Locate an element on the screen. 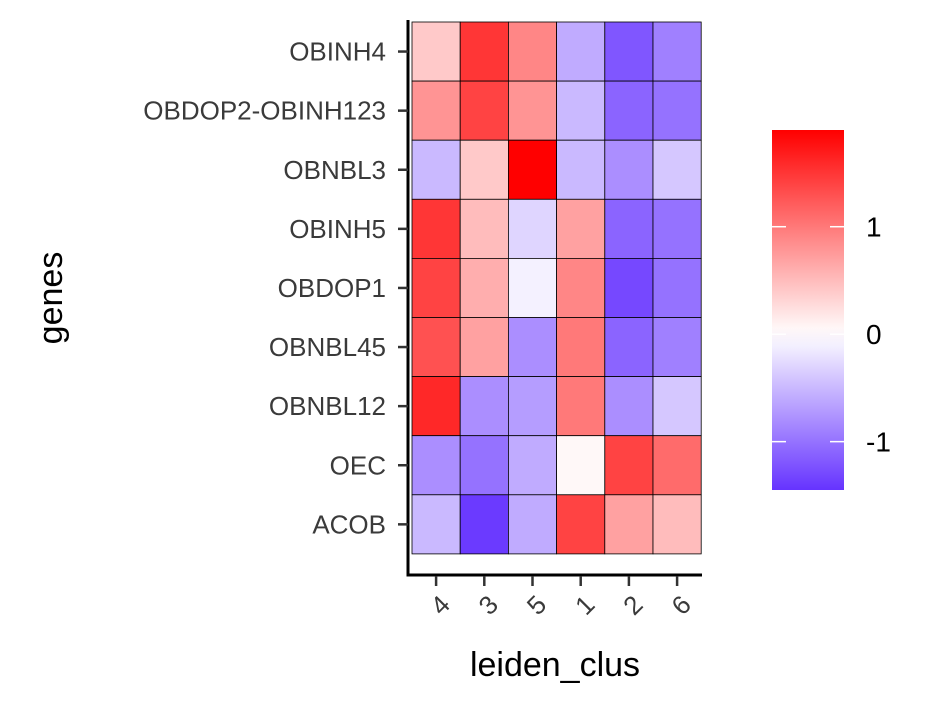  y-tick-label: OBINH5 is located at coordinates (337, 229).